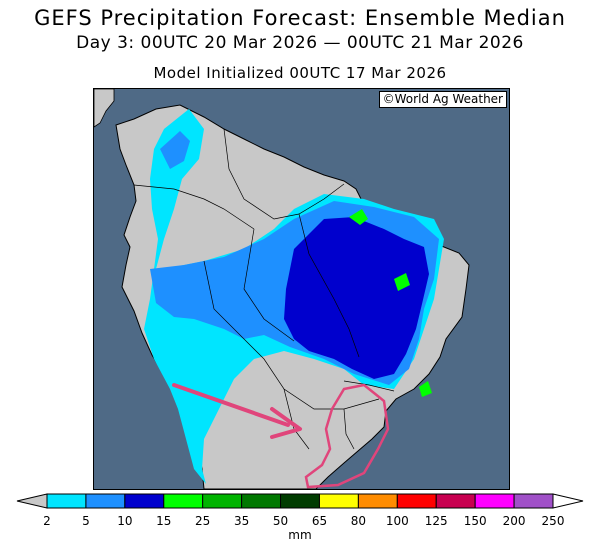 This screenshot has height=548, width=600. Describe the element at coordinates (241, 521) in the screenshot. I see `colorbar-tick-label: 35` at that location.